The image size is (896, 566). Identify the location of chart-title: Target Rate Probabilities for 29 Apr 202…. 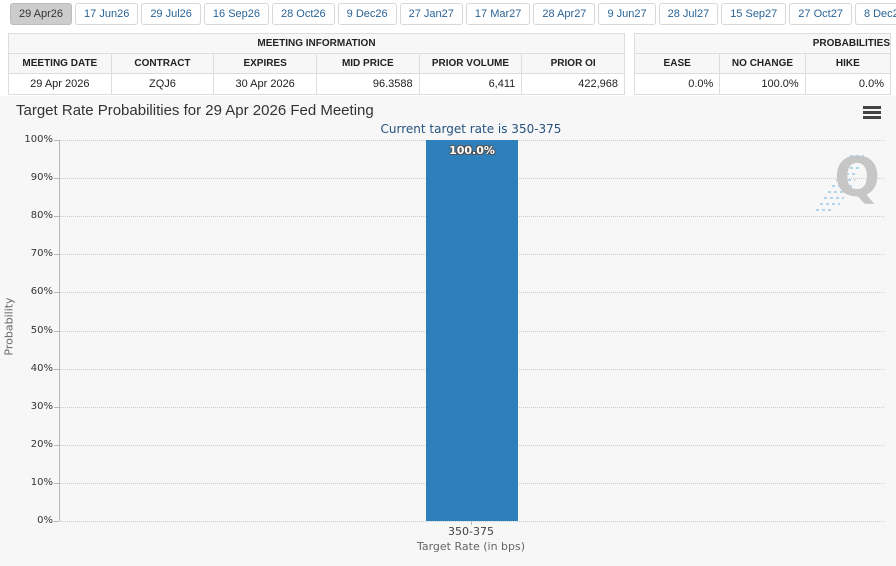
(195, 110).